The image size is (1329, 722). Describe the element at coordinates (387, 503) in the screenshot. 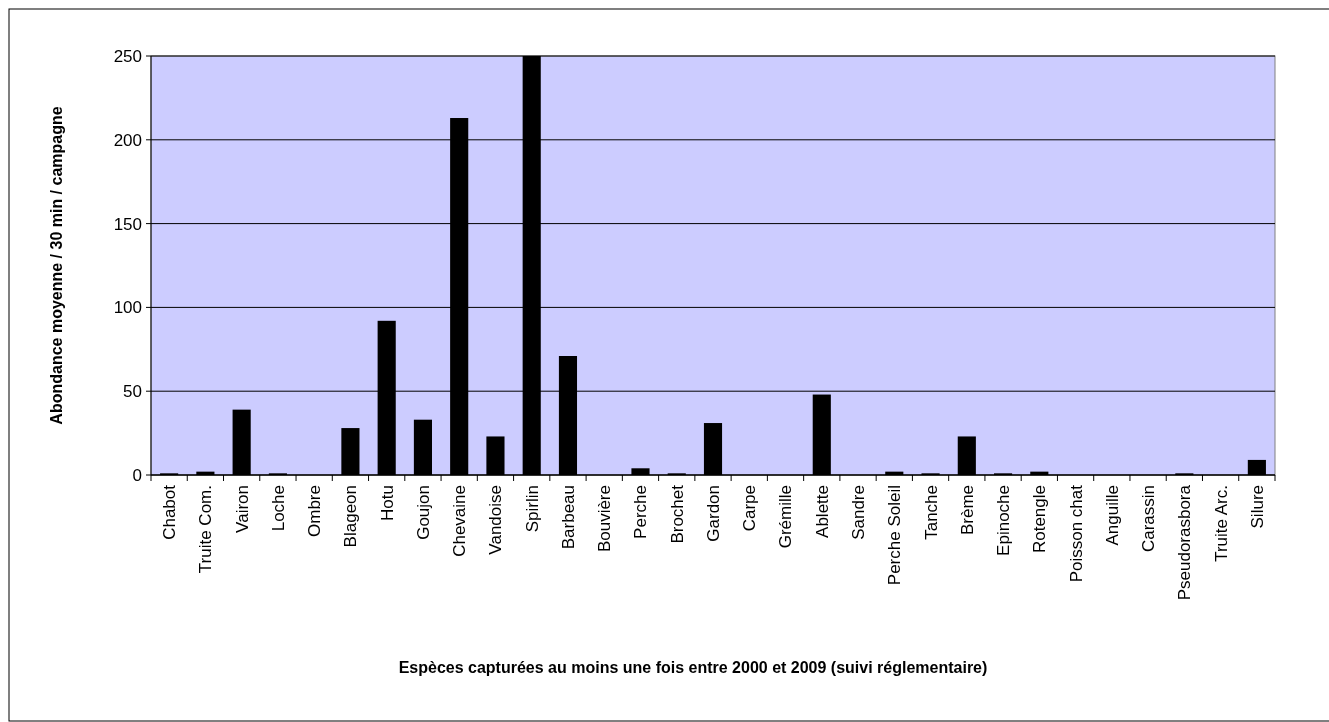

I see `x-tick-label: Hotu` at that location.